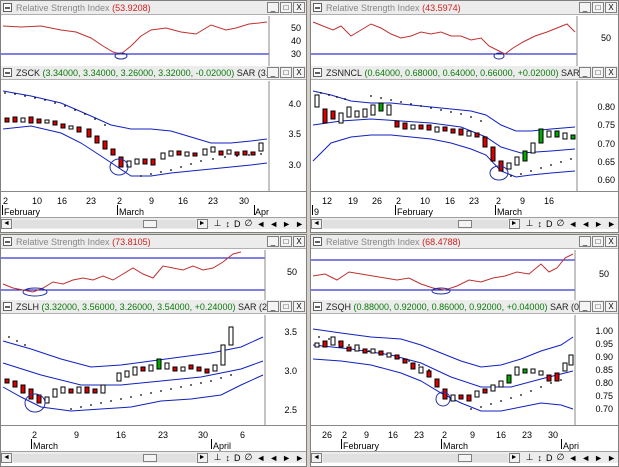 Image resolution: width=619 pixels, height=467 pixels. I want to click on date-tick: 16, so click(62, 201).